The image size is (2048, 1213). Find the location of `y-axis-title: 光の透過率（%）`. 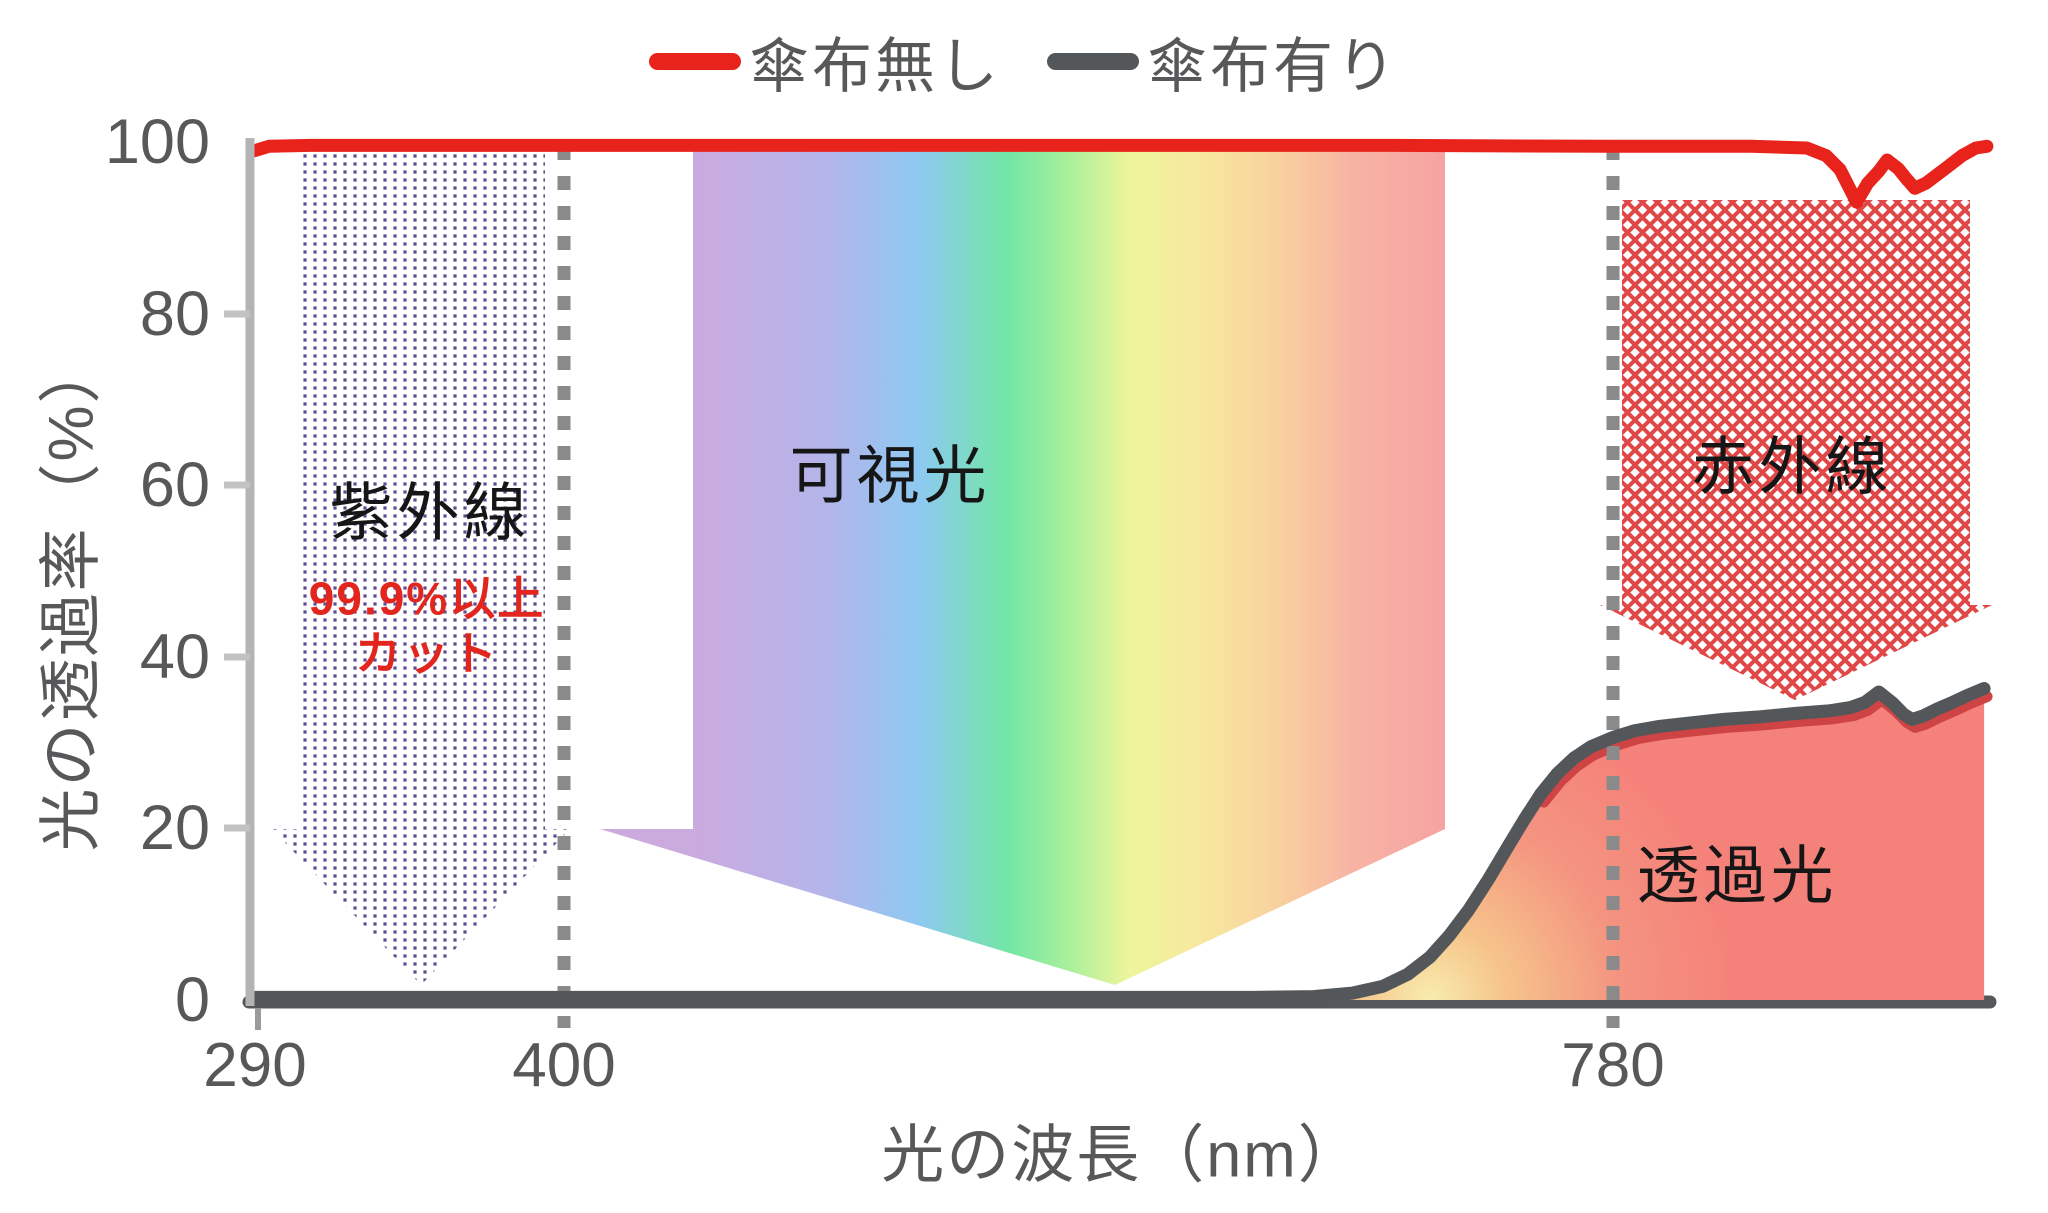

y-axis-title: 光の透過率（%） is located at coordinates (71, 595).